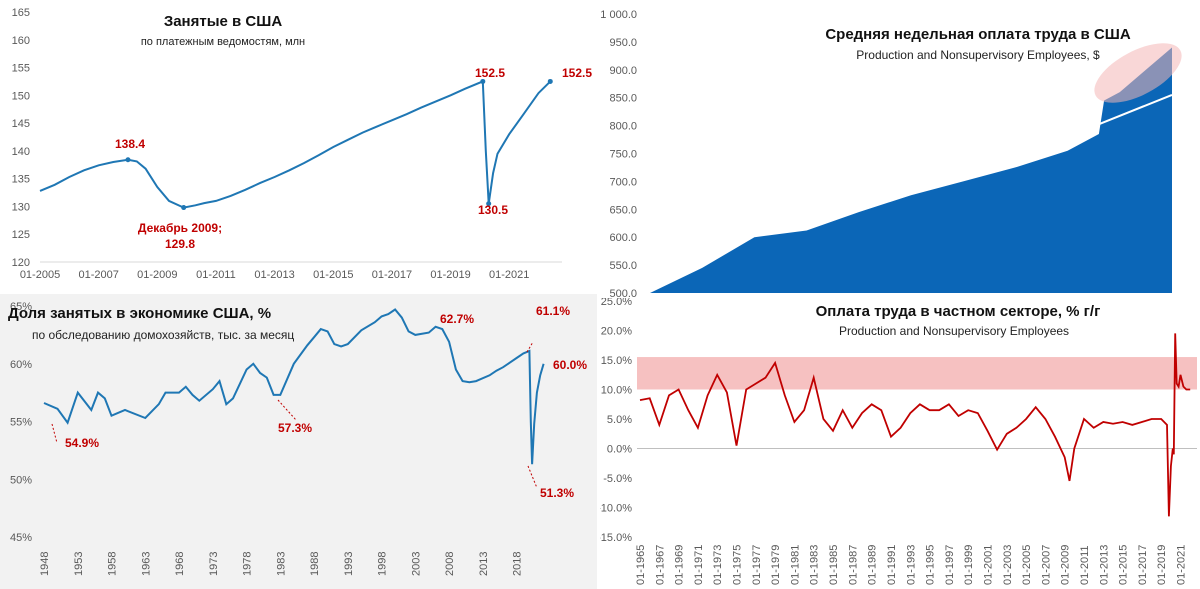 Image resolution: width=1200 pixels, height=589 pixels. I want to click on private-pay-x-tick-label: 01-1975, so click(738, 565).